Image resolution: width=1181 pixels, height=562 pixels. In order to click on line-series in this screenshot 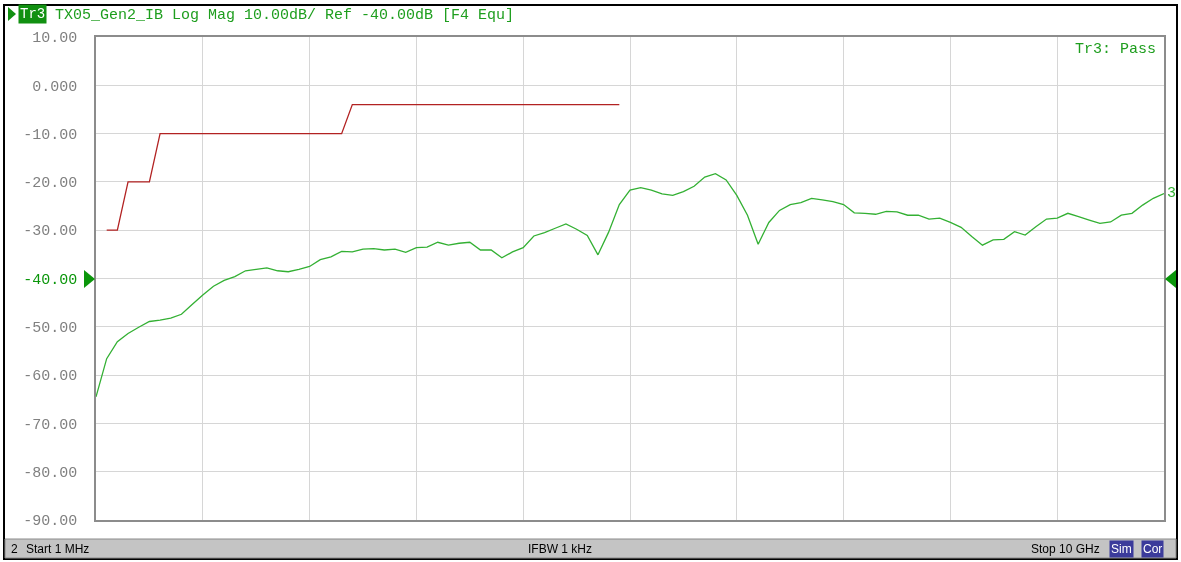, I will do `click(363, 167)`.